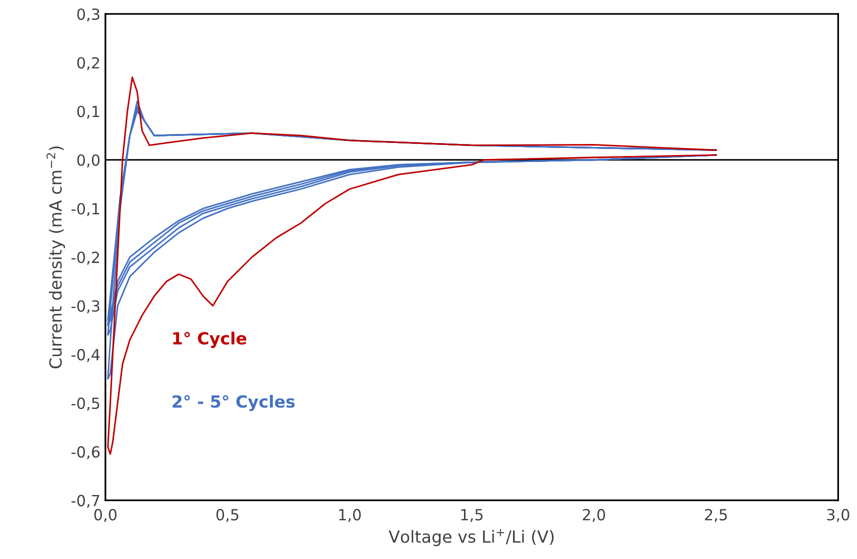 This screenshot has width=857, height=559. Describe the element at coordinates (85, 453) in the screenshot. I see `y-tick-label: -0,6` at that location.